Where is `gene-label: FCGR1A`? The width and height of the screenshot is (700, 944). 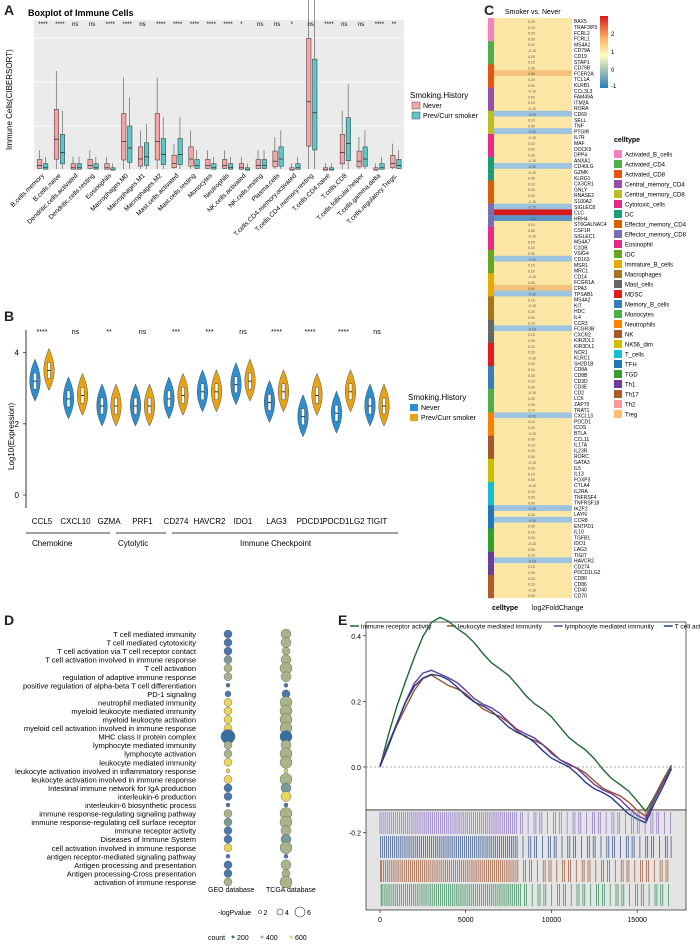 gene-label: FCGR1A is located at coordinates (584, 283).